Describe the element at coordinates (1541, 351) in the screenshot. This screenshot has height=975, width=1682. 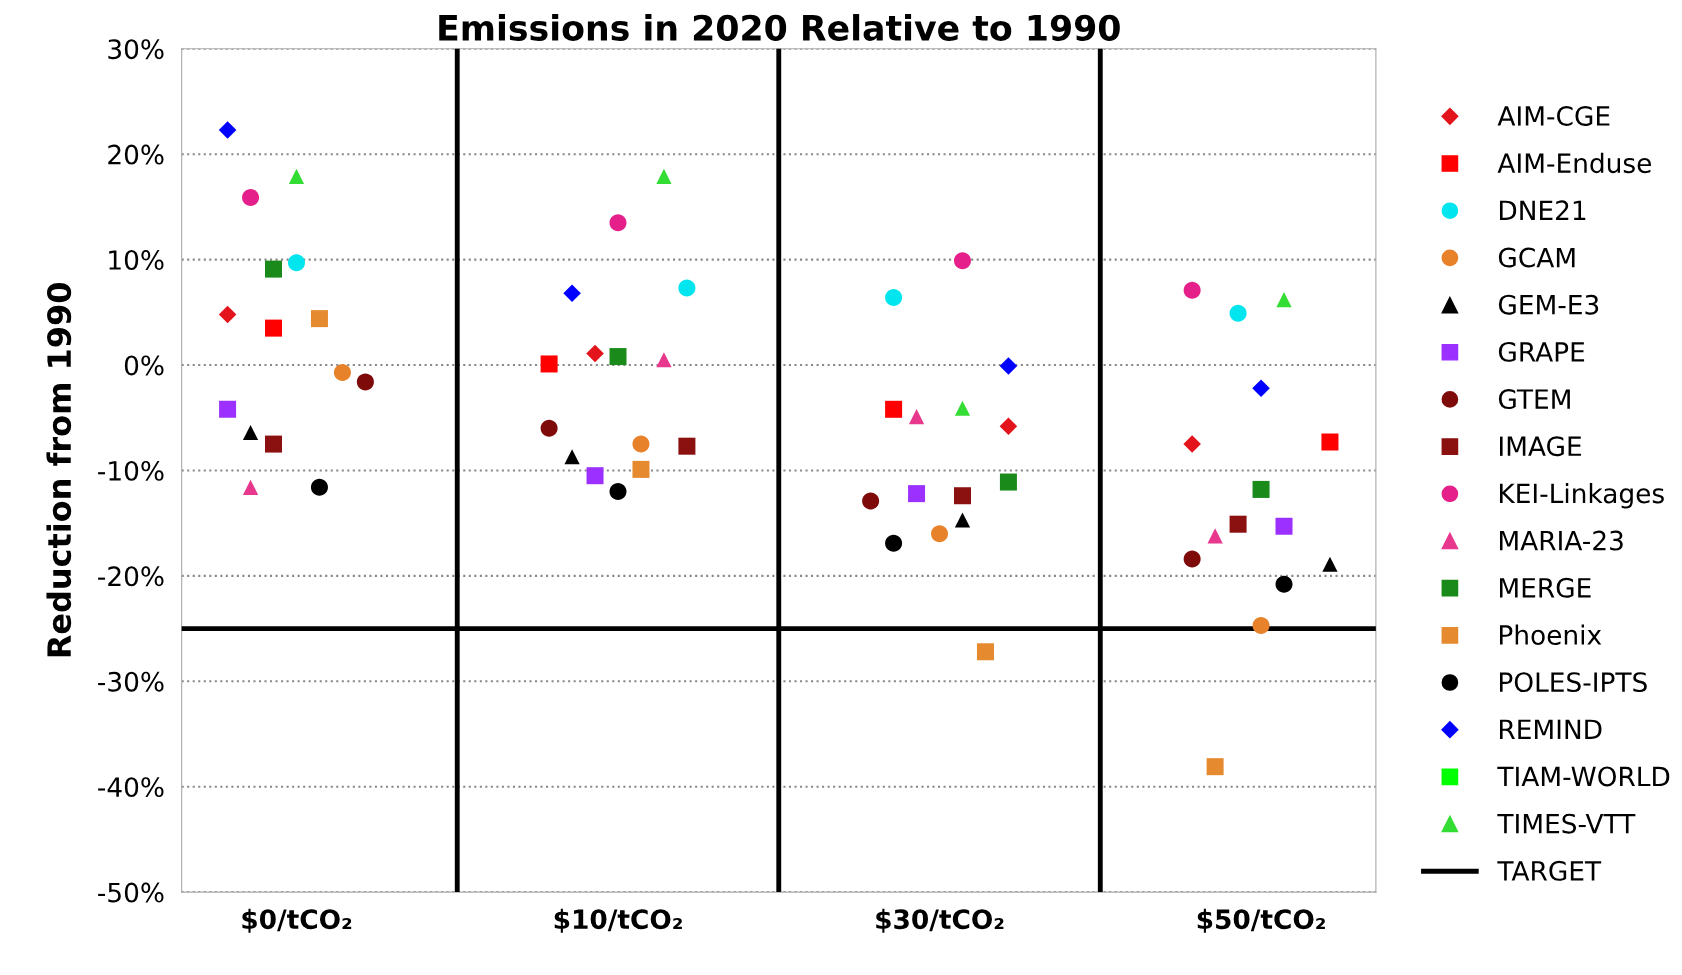
I see `legend-label: GRAPE` at that location.